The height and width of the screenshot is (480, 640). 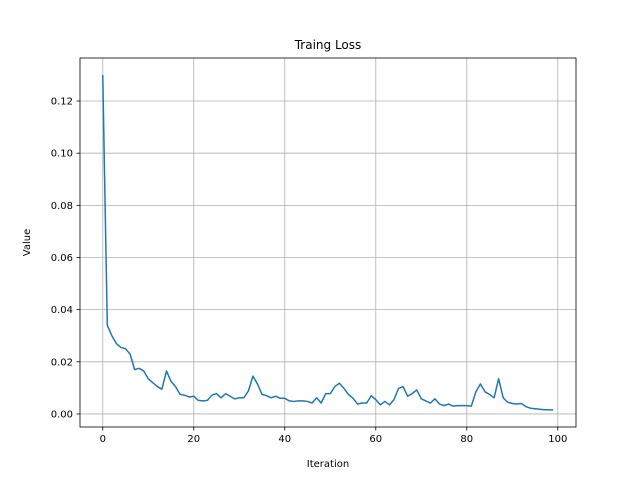 What do you see at coordinates (62, 362) in the screenshot?
I see `y-tick-label: 0.02` at bounding box center [62, 362].